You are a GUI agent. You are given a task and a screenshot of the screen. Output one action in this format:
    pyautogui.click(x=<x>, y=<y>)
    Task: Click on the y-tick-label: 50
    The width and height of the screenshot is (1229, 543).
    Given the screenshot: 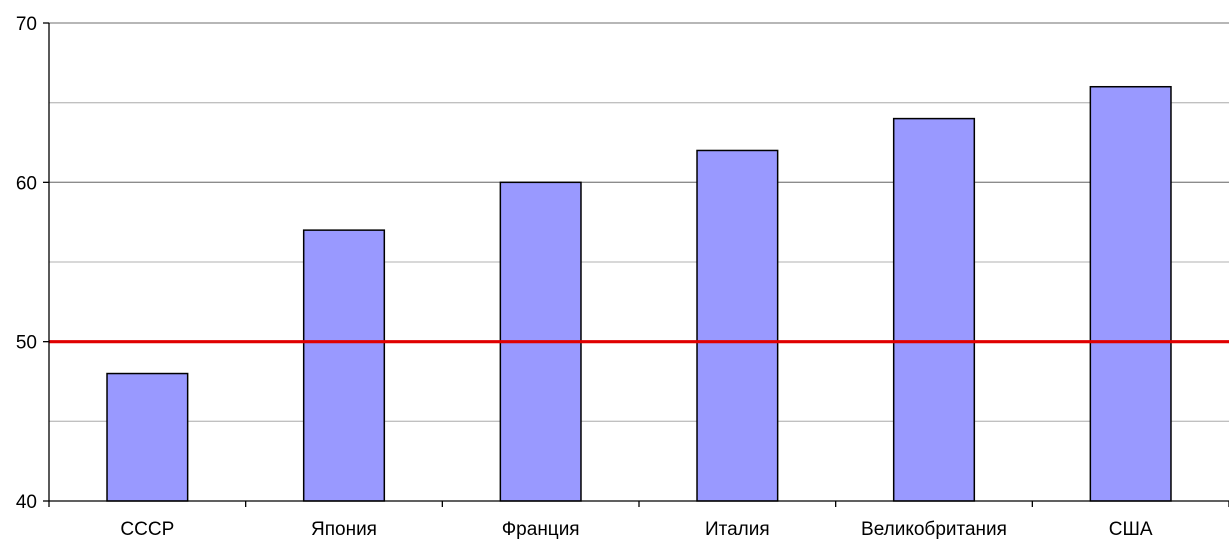 What is the action you would take?
    pyautogui.click(x=26, y=343)
    